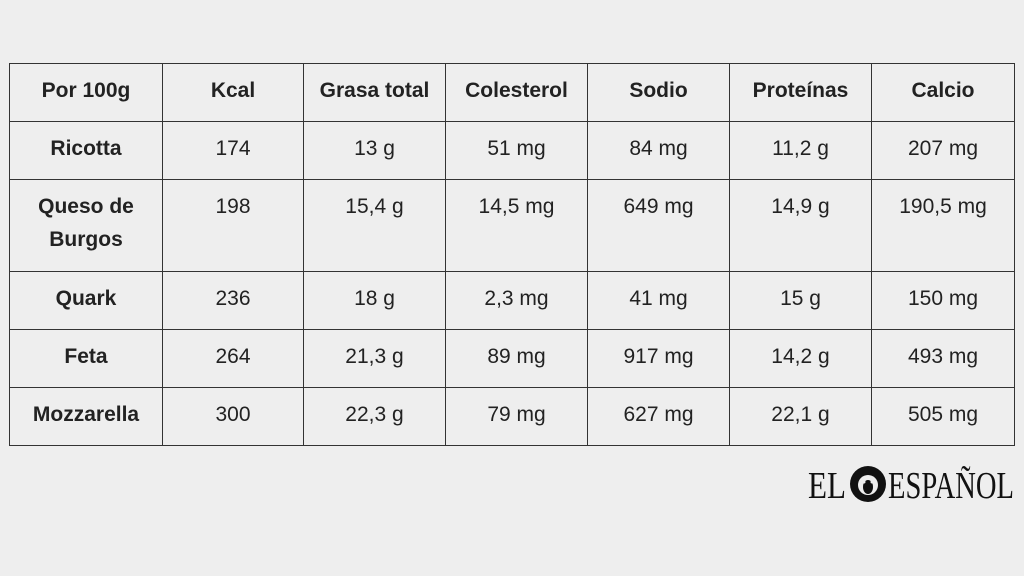  Describe the element at coordinates (233, 150) in the screenshot. I see `table-cell: 174` at that location.